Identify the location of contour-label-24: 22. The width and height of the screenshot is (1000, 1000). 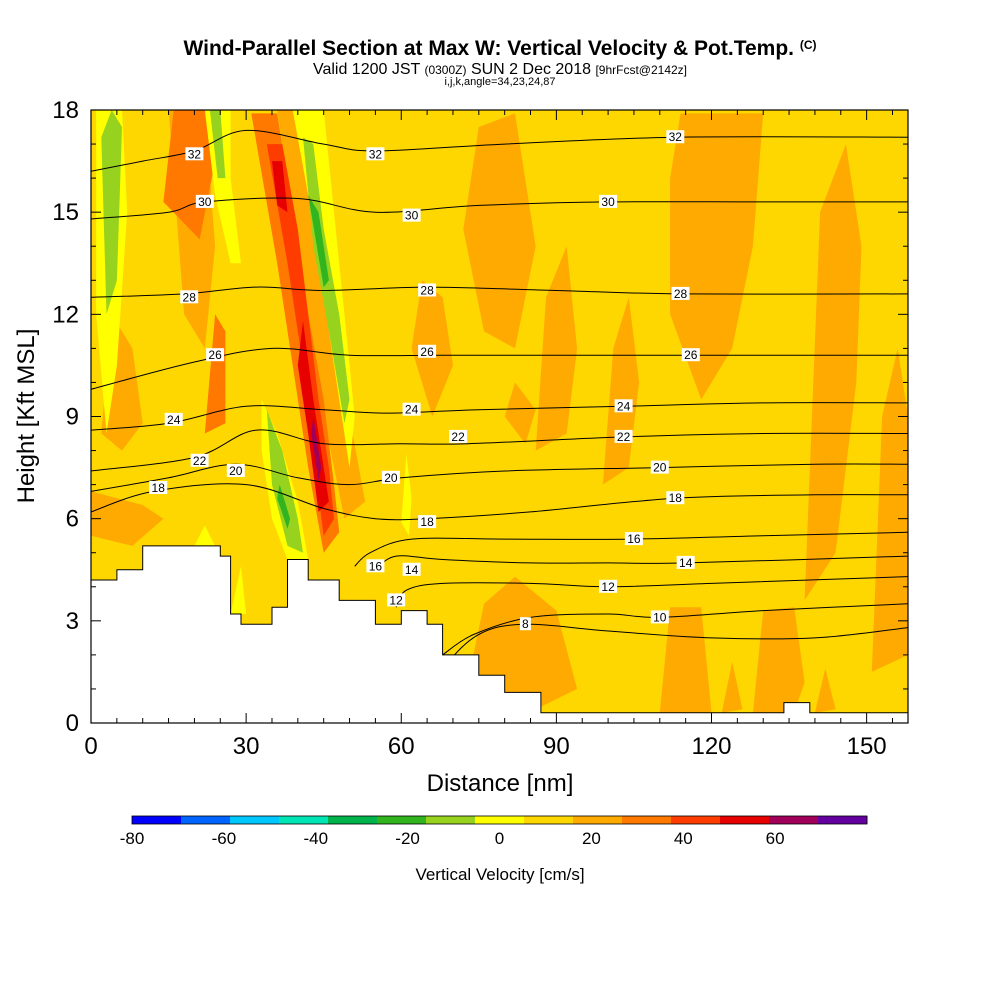
(458, 437).